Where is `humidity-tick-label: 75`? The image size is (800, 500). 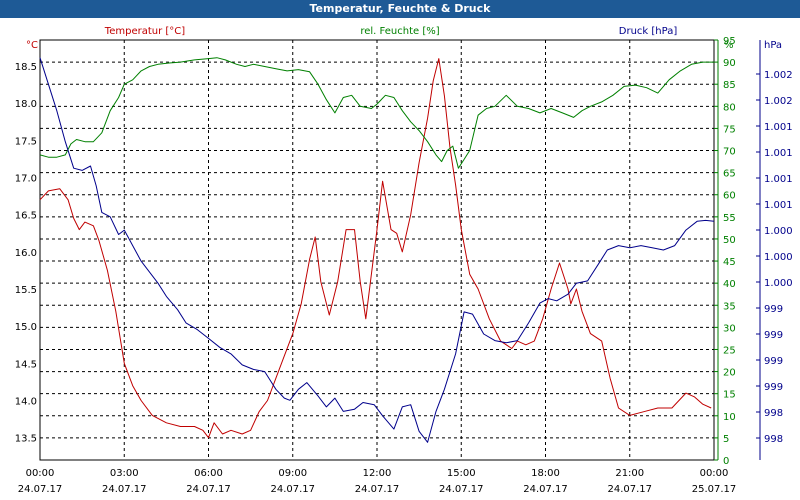 humidity-tick-label: 75 is located at coordinates (729, 129).